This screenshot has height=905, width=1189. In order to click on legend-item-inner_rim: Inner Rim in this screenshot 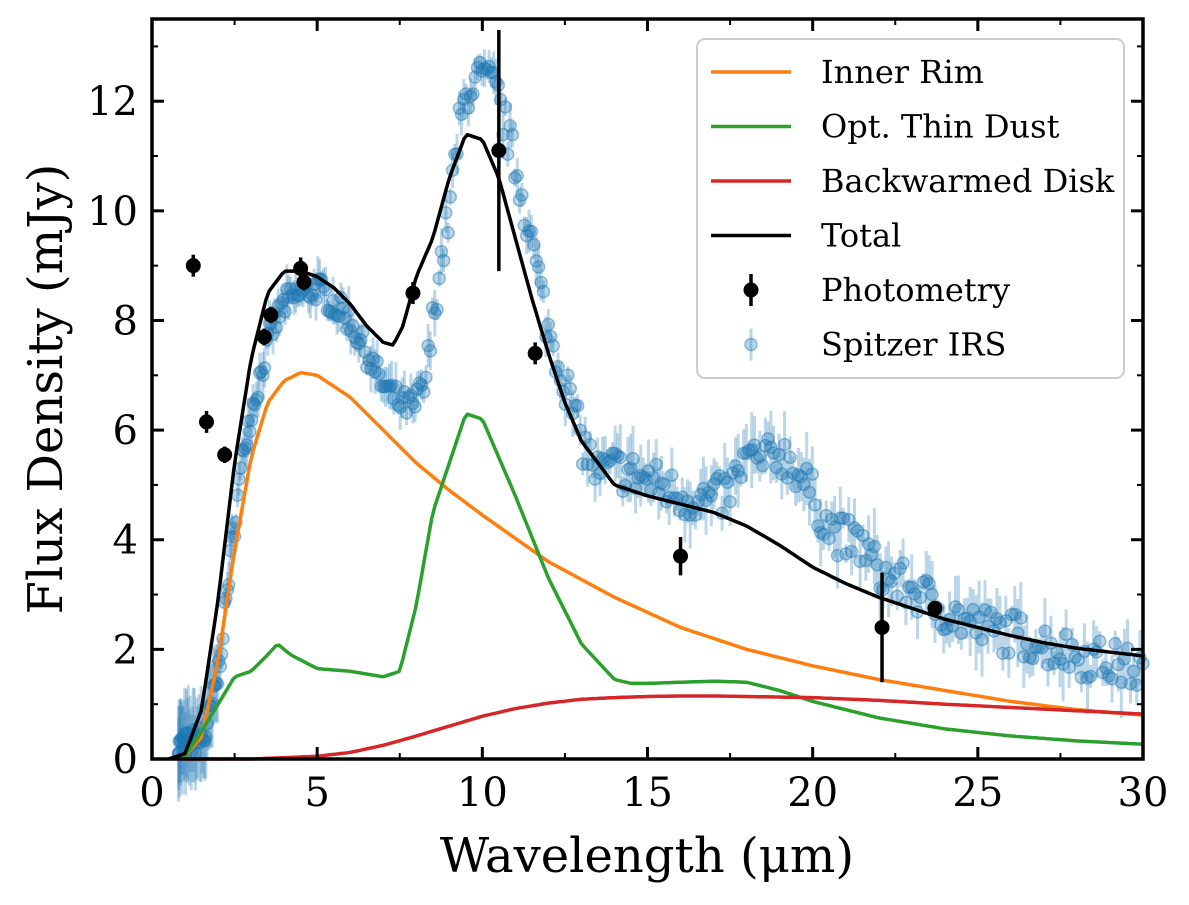, I will do `click(847, 72)`.